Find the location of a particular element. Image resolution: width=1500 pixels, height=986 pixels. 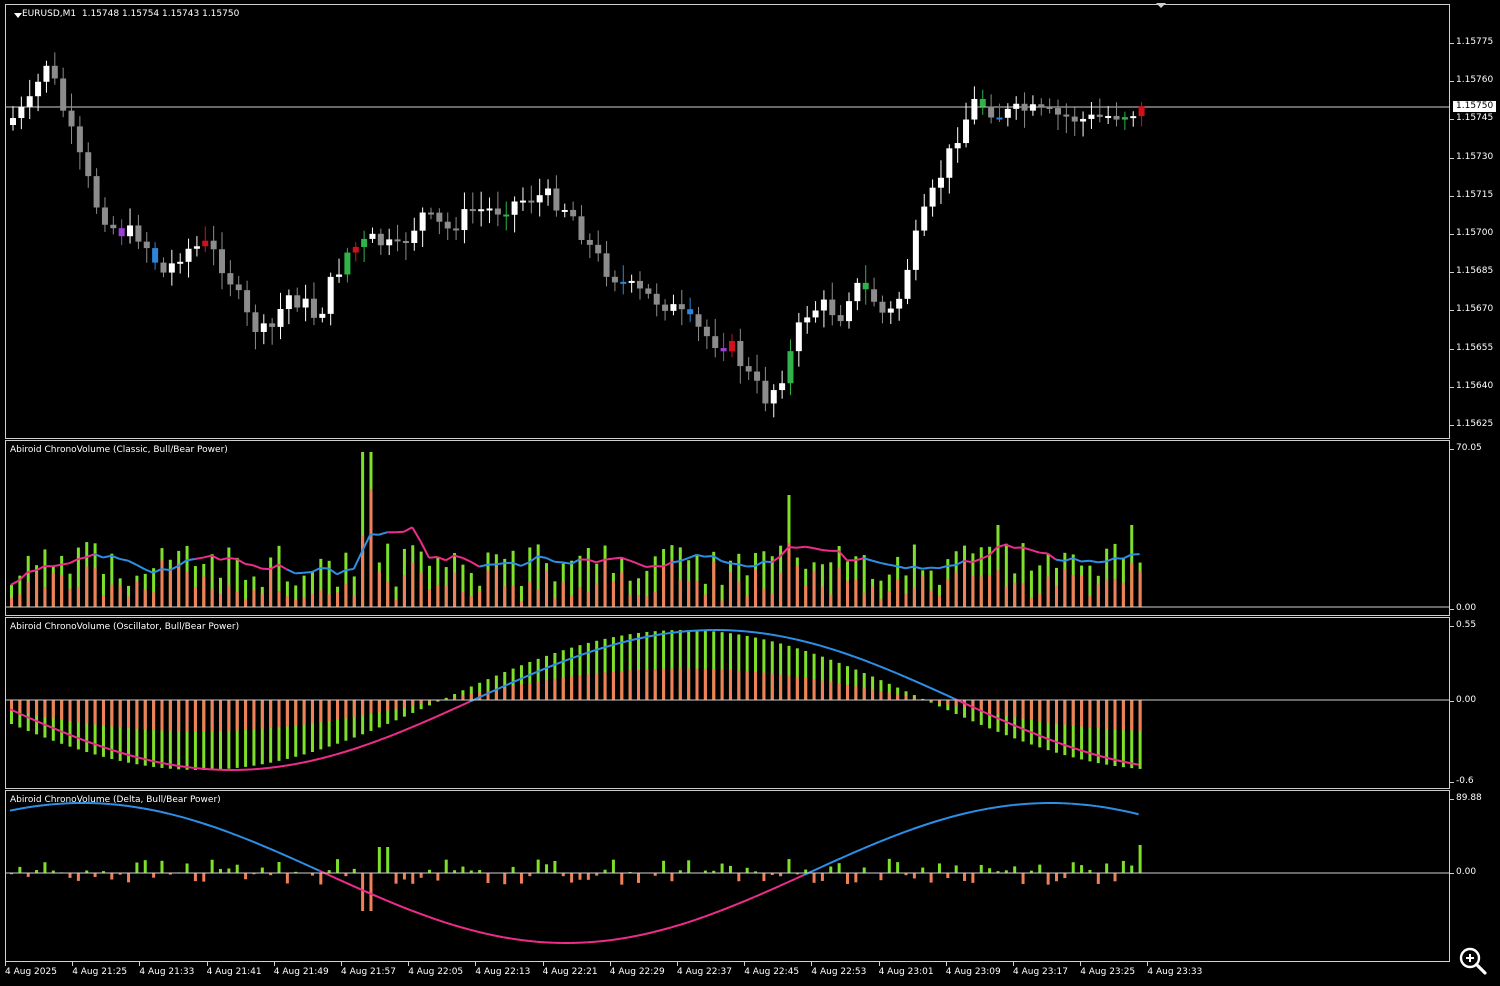

price-tick-label: 1.15745 is located at coordinates (1471, 118).